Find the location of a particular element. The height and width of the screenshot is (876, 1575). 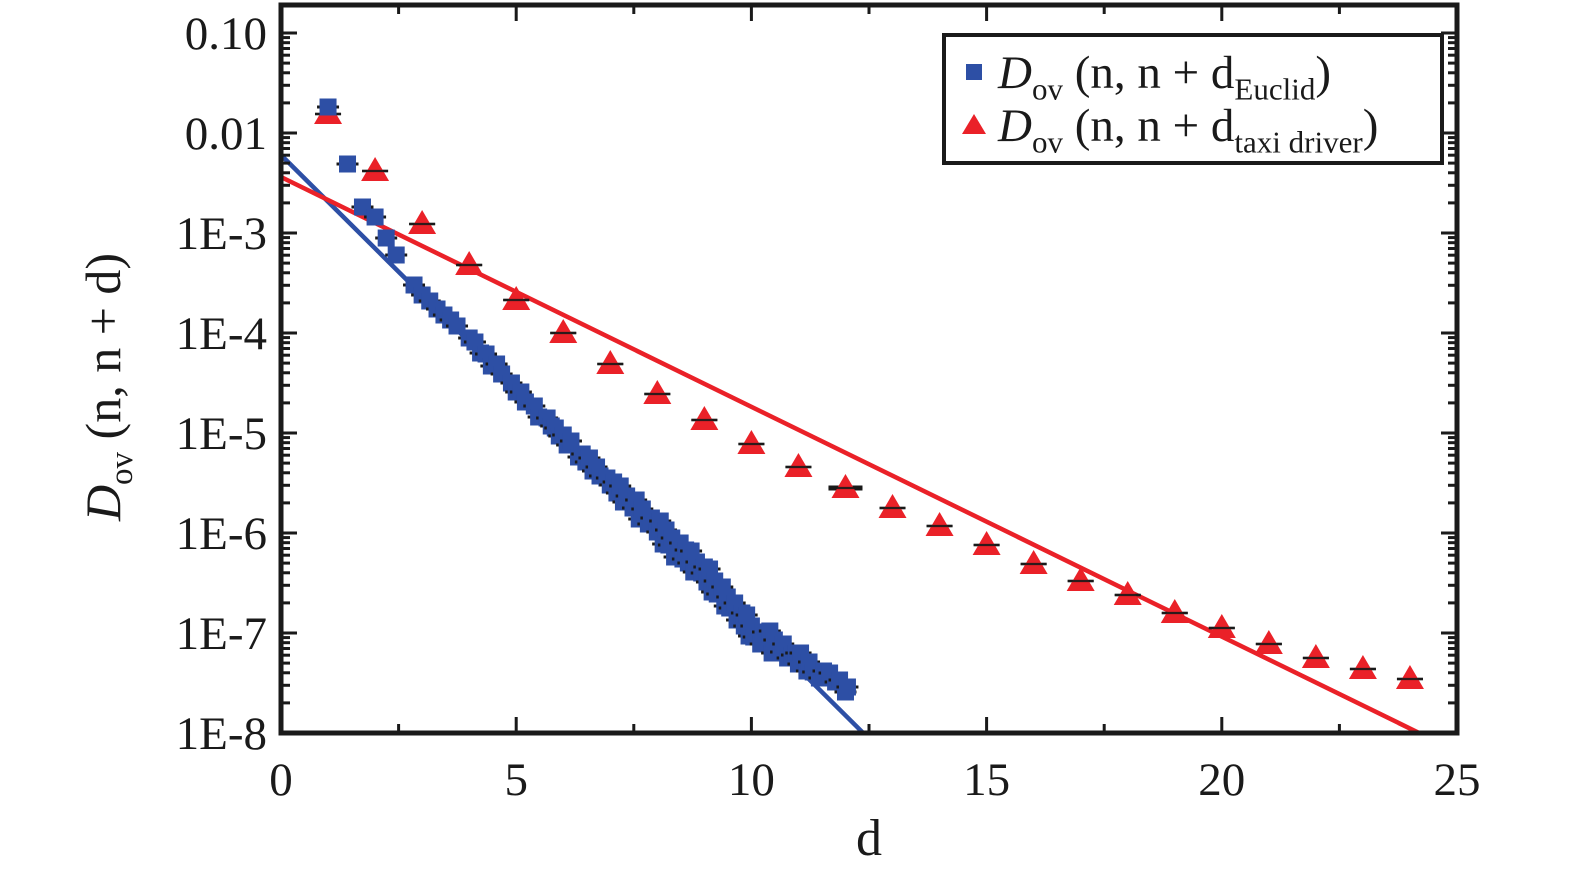

legend-item: Dov​ (n, n + dtaxi driver​) is located at coordinates (1170, 129).